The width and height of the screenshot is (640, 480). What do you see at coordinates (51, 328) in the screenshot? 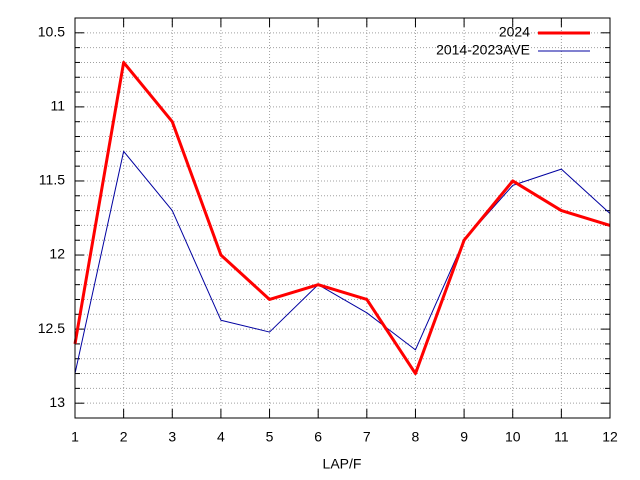
I see `y-tick-label: 12.5` at bounding box center [51, 328].